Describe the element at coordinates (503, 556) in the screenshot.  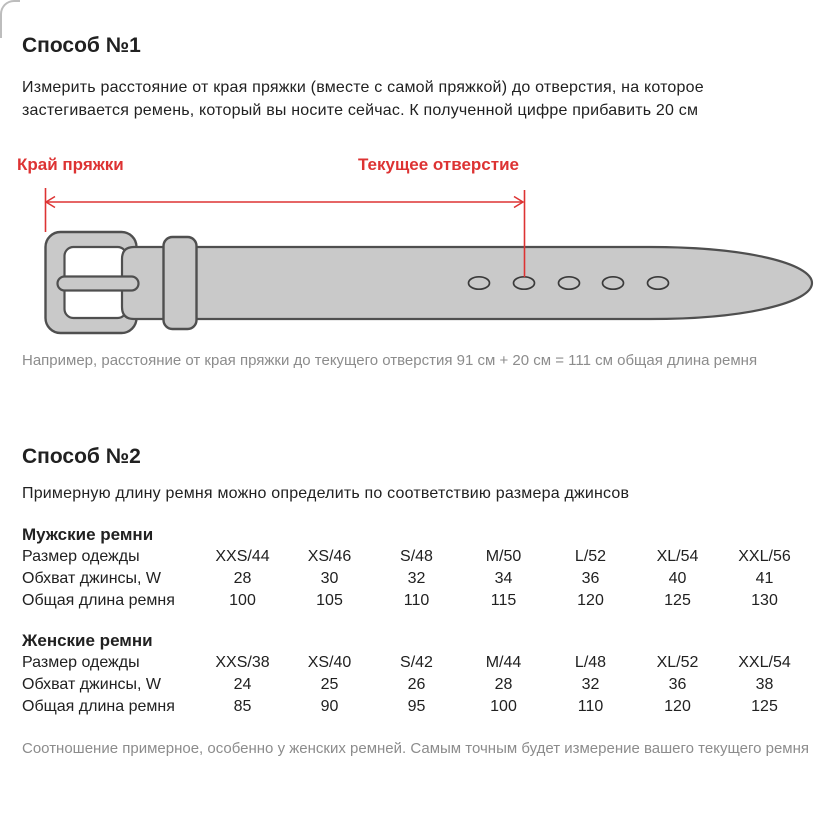
I see `table-cell: M/50` at that location.